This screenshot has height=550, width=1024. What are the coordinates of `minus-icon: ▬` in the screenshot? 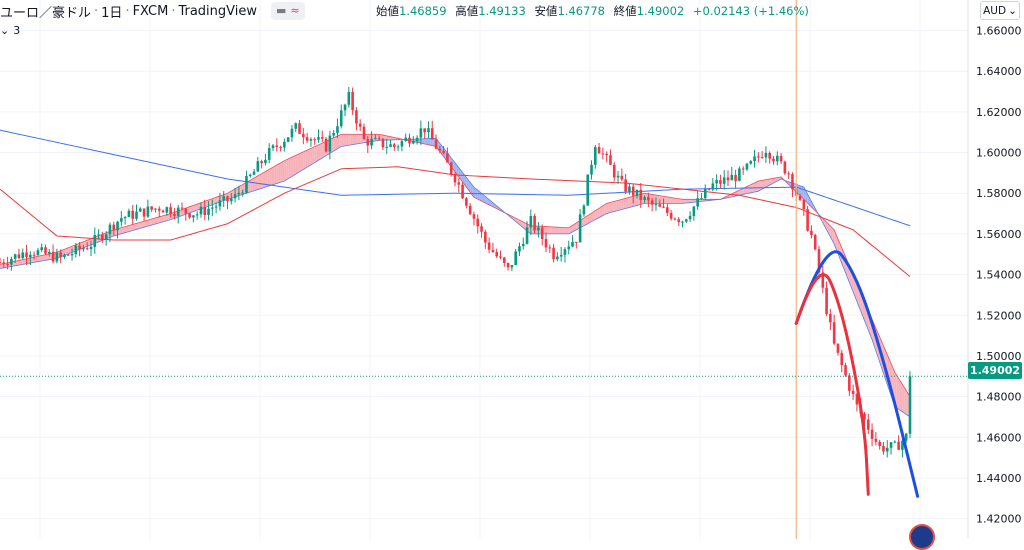 It's located at (281, 11).